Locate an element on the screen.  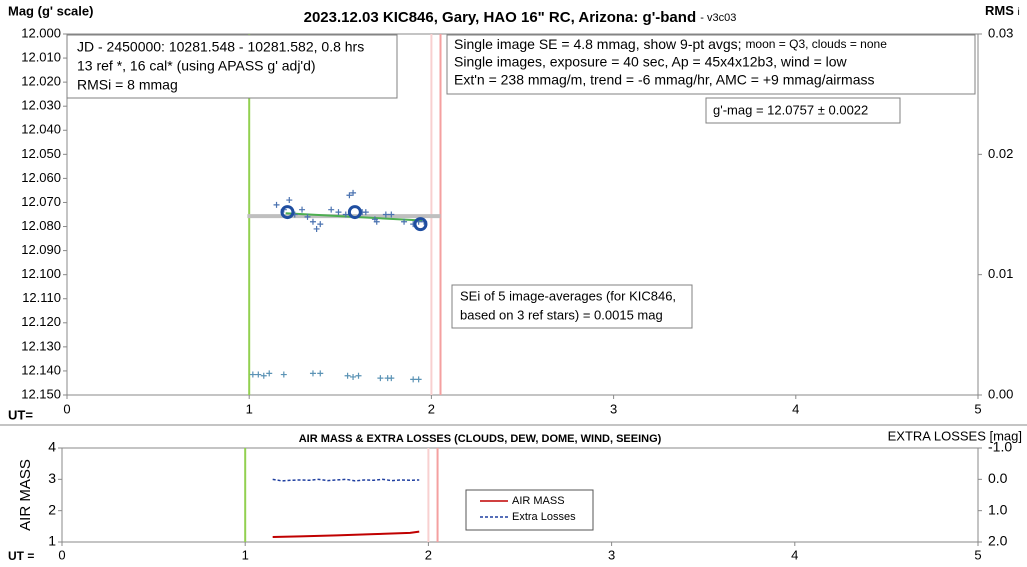
annotation: 13 ref *, 16 cal* (using APASS g' adj'd) is located at coordinates (196, 66).